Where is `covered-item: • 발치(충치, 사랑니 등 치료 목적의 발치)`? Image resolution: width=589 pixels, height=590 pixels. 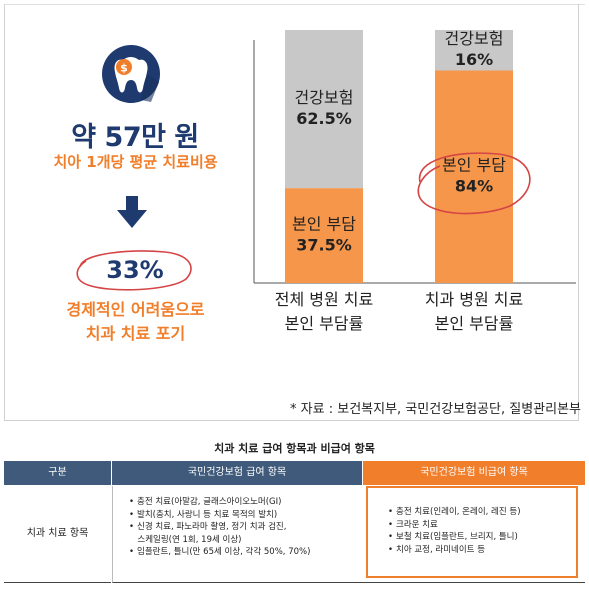
covered-item: • 발치(충치, 사랑니 등 치료 목적의 발치) is located at coordinates (219, 515).